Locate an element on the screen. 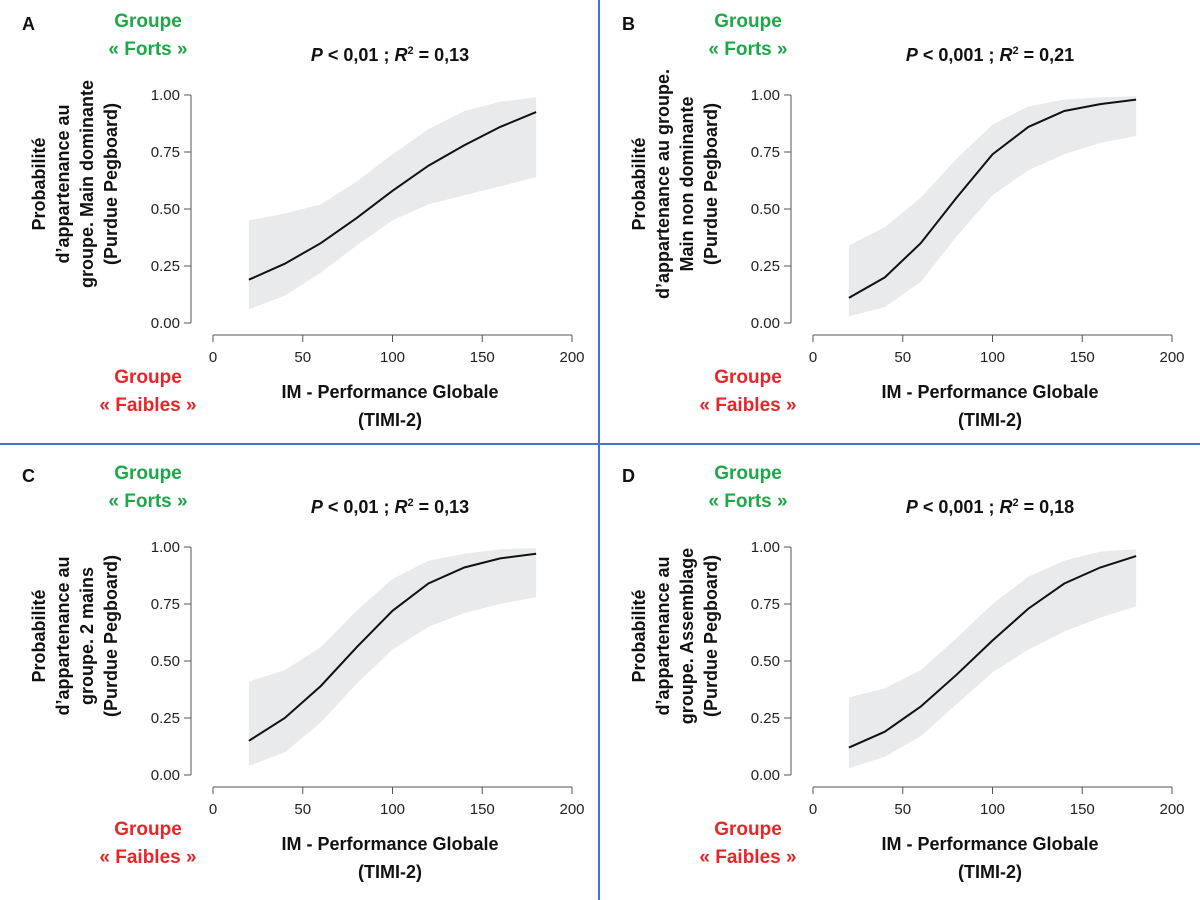  divider-vertical is located at coordinates (599, 450).